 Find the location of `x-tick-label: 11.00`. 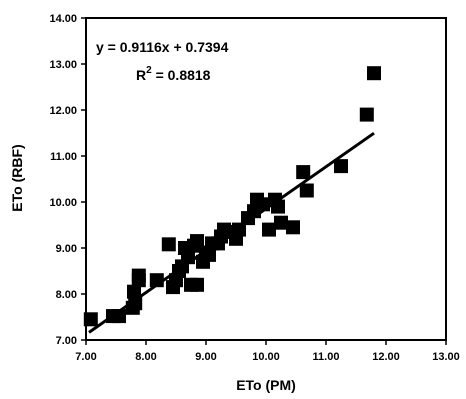

x-tick-label: 11.00 is located at coordinates (326, 357).